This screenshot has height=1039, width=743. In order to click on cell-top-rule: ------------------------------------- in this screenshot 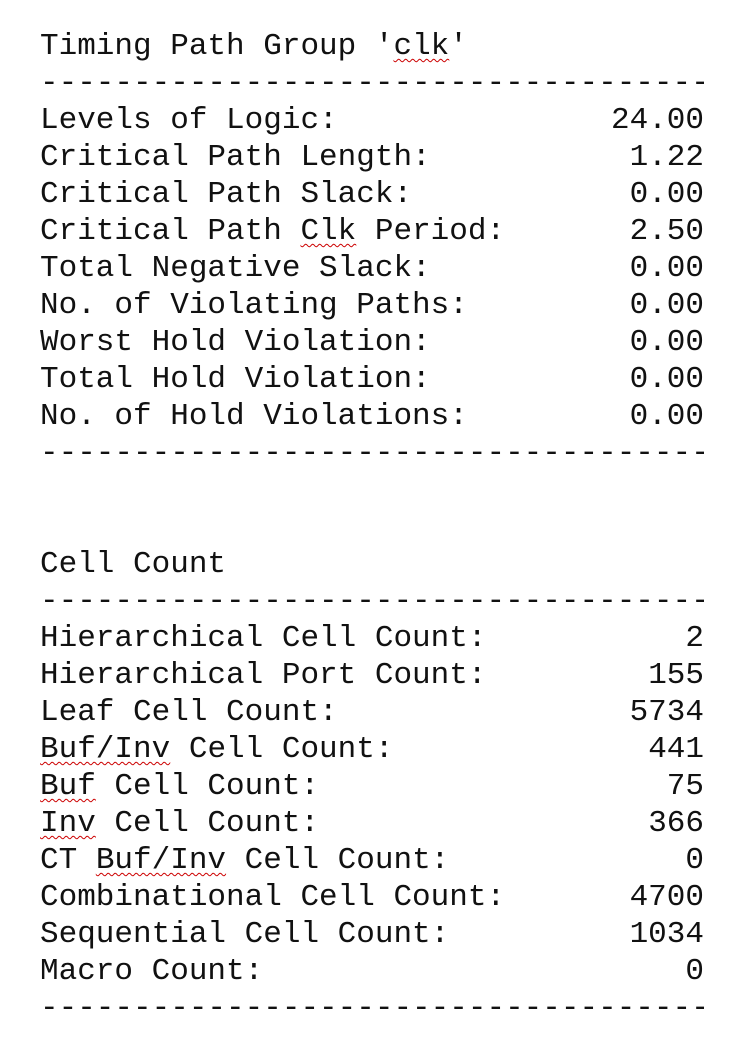, I will do `click(372, 601)`.